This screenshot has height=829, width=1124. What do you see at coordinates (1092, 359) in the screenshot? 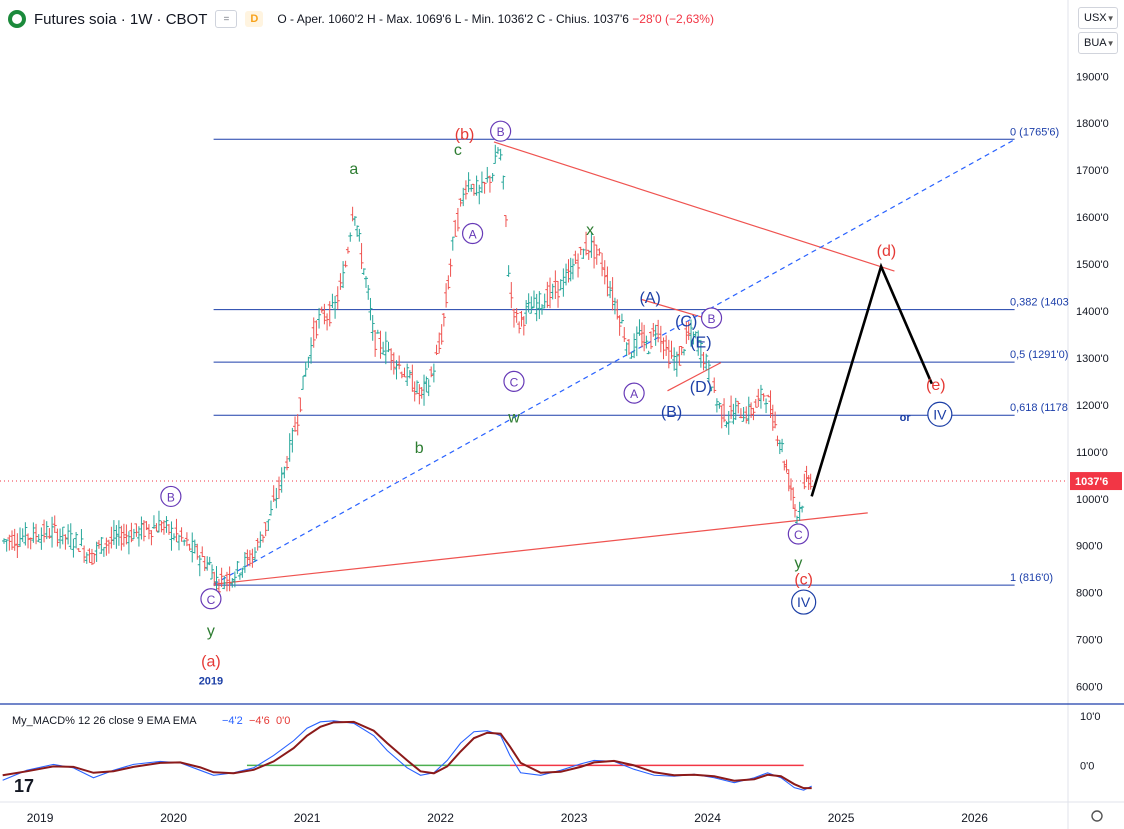
I see `price-tick-label: 1300'0` at bounding box center [1092, 359].